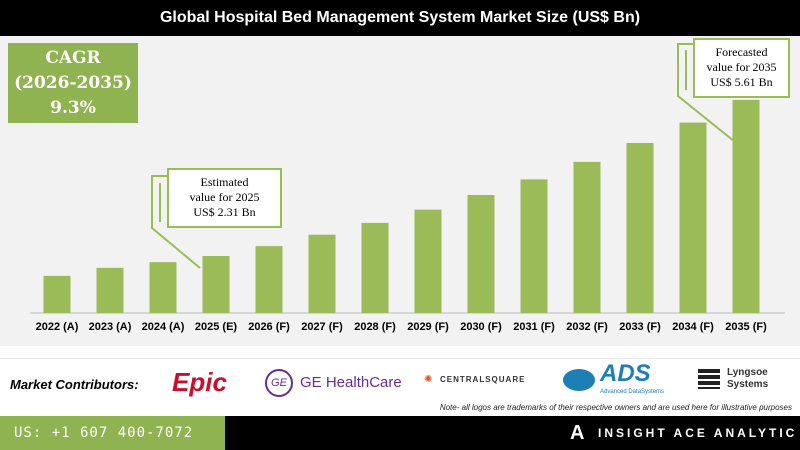  What do you see at coordinates (698, 433) in the screenshot?
I see `brand-name: INSIGHT ACE ANALYTIC` at bounding box center [698, 433].